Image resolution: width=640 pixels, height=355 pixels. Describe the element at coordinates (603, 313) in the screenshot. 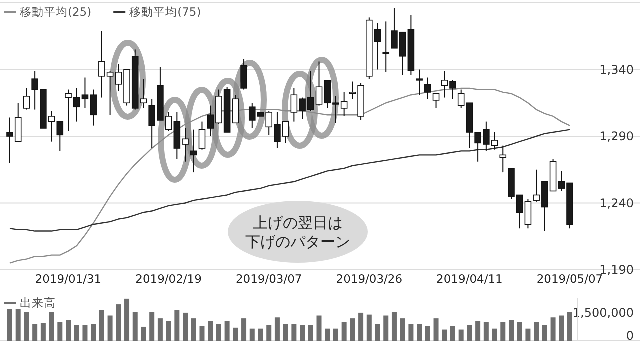

I see `y-tick-label: 1,500,000` at that location.